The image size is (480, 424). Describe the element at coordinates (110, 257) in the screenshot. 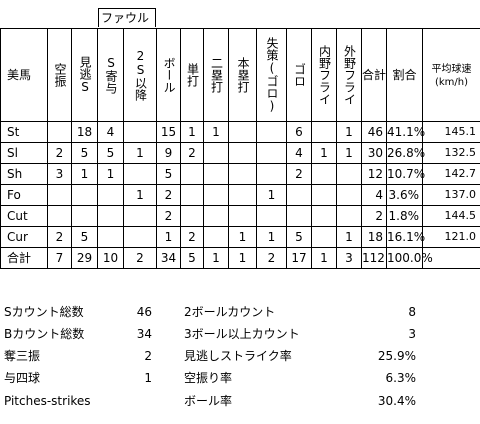

I see `count-cell: 10` at that location.